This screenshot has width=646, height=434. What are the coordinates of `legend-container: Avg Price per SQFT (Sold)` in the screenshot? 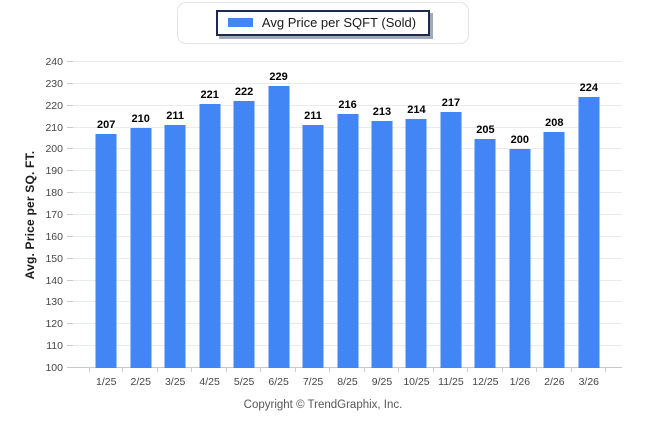 It's located at (323, 23).